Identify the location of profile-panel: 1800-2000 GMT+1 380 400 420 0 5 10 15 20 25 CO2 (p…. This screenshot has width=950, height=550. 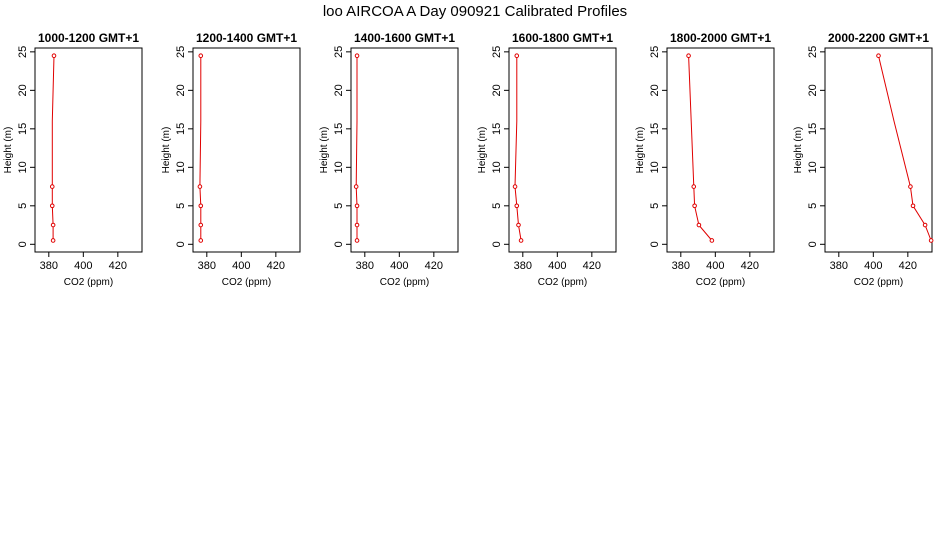
(705, 159).